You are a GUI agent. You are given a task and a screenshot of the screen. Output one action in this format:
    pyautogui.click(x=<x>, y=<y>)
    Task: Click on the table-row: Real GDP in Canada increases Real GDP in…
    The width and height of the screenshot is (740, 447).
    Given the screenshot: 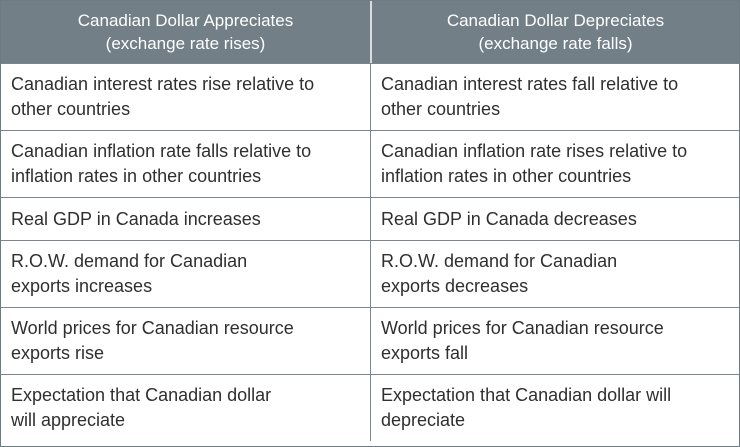 What is the action you would take?
    pyautogui.click(x=370, y=218)
    